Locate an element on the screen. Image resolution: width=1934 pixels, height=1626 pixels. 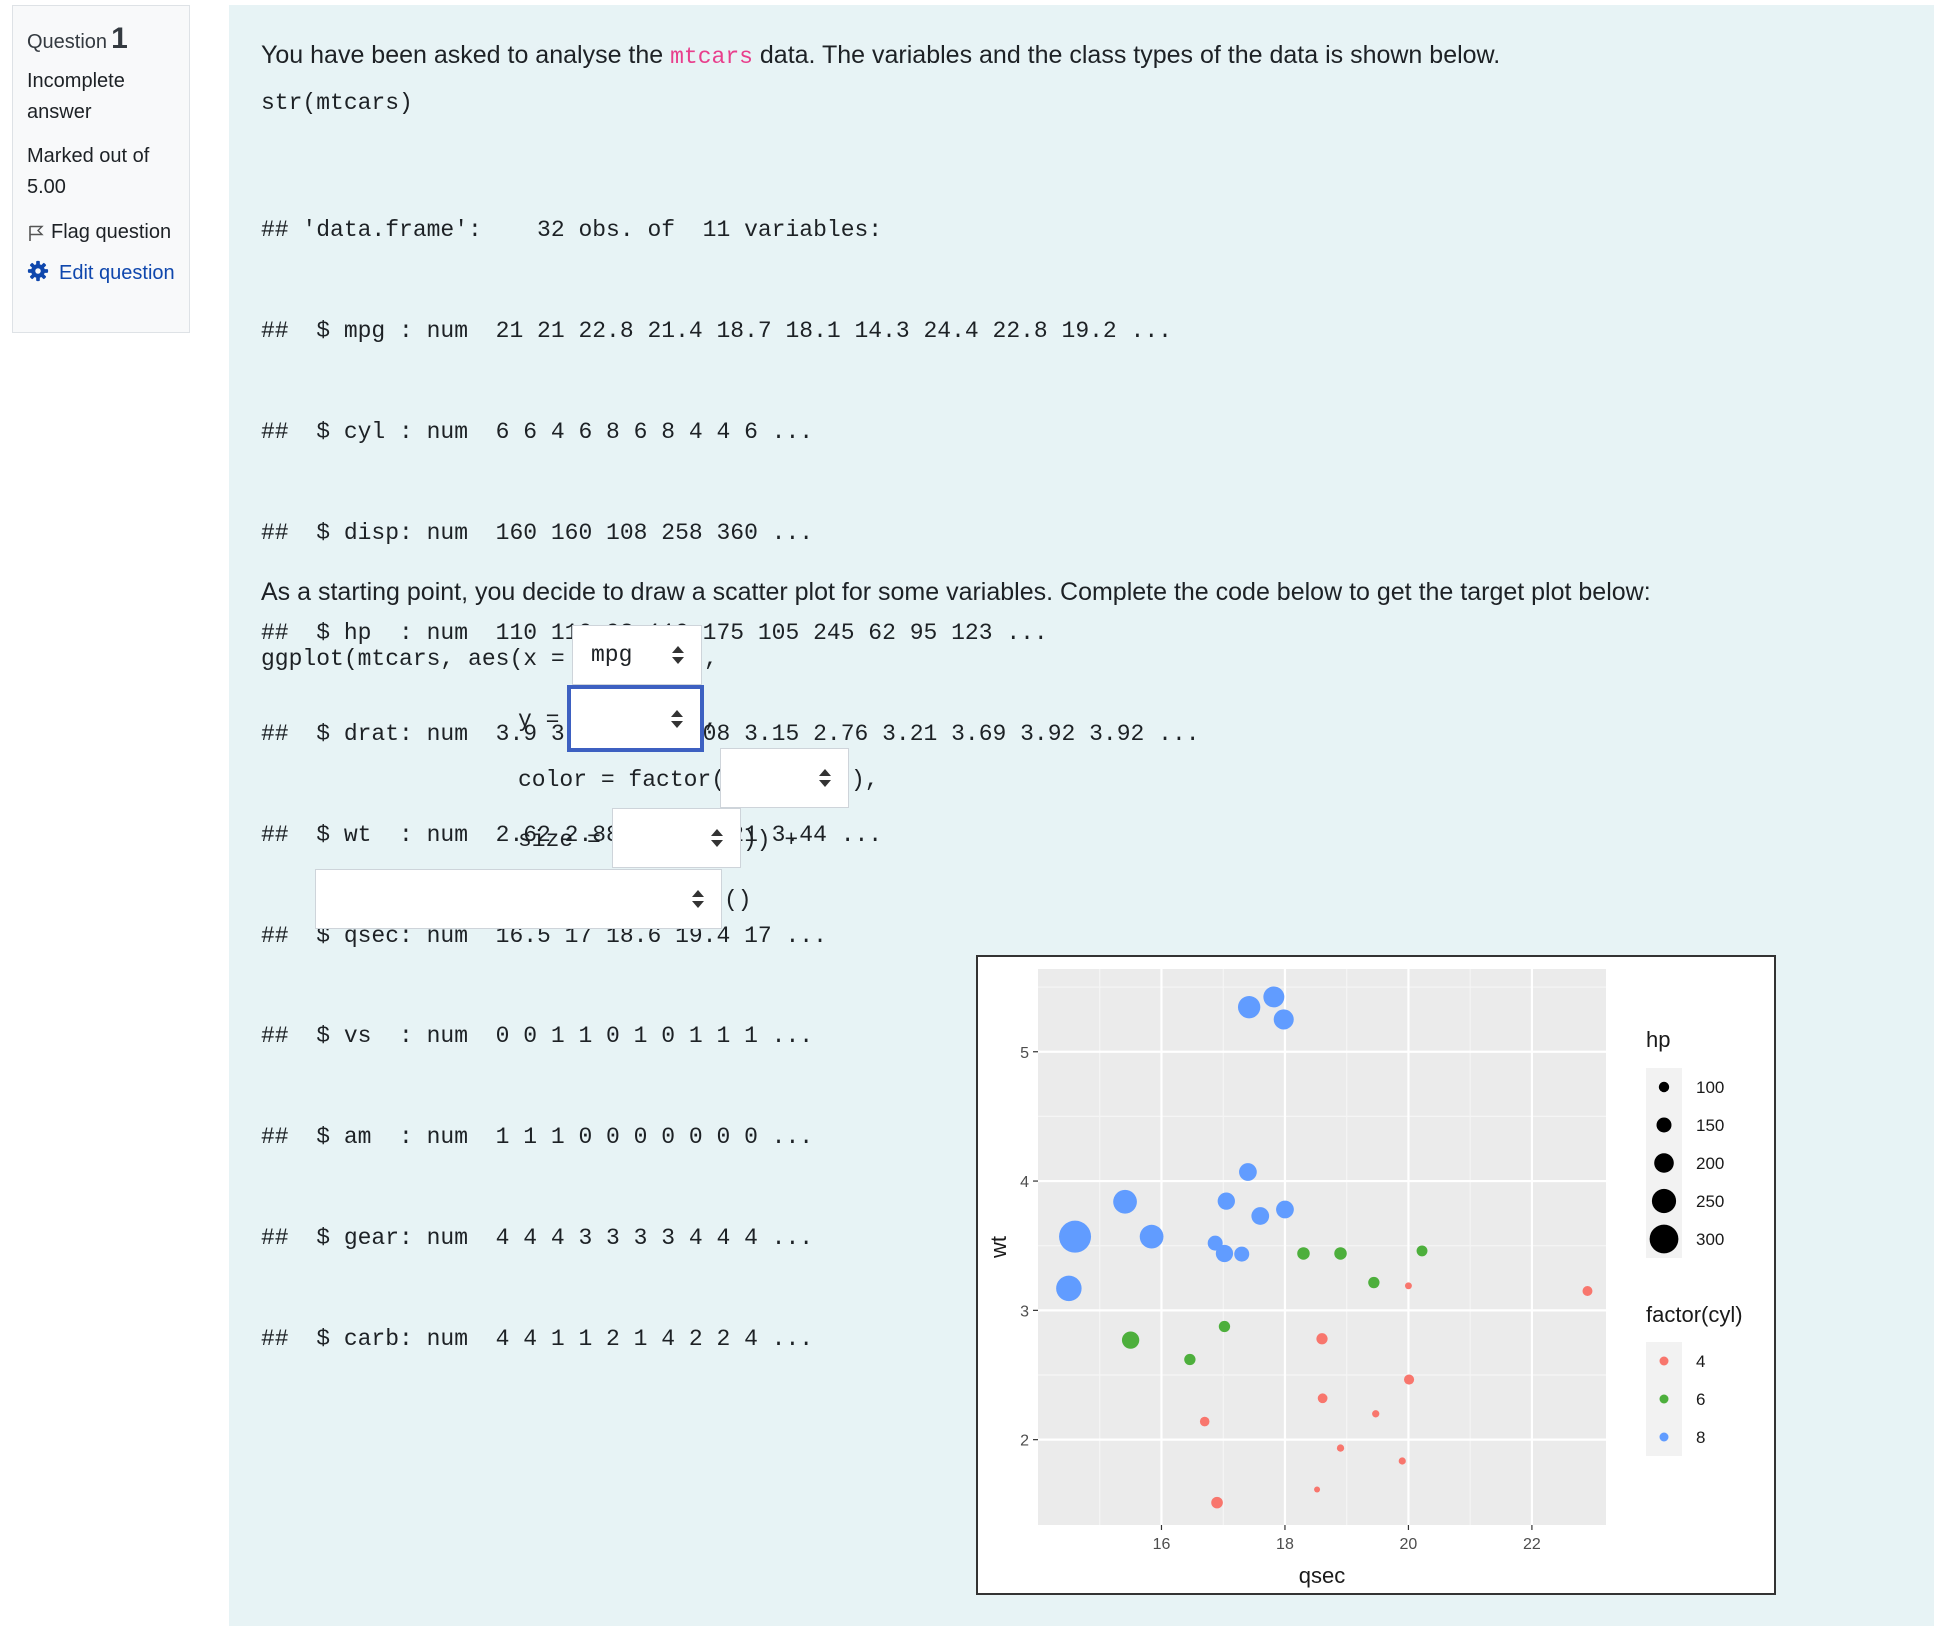
flag-icon is located at coordinates (36, 233).